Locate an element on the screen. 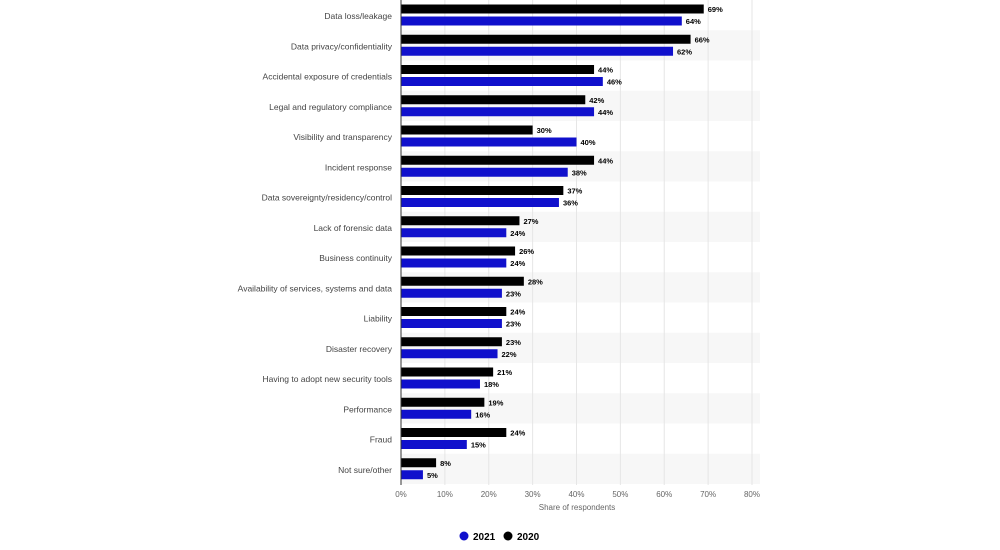 The width and height of the screenshot is (1000, 550). data-label-2020: 21% is located at coordinates (504, 372).